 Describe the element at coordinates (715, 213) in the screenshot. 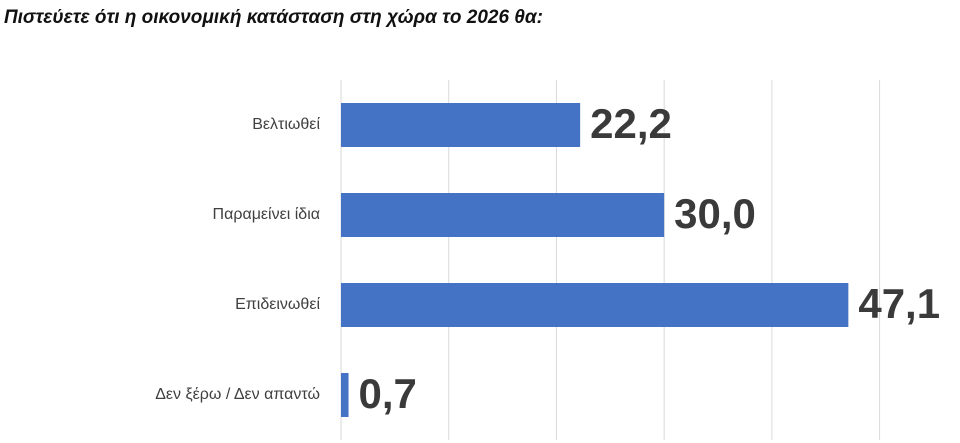

I see `value-label: 30,0` at that location.